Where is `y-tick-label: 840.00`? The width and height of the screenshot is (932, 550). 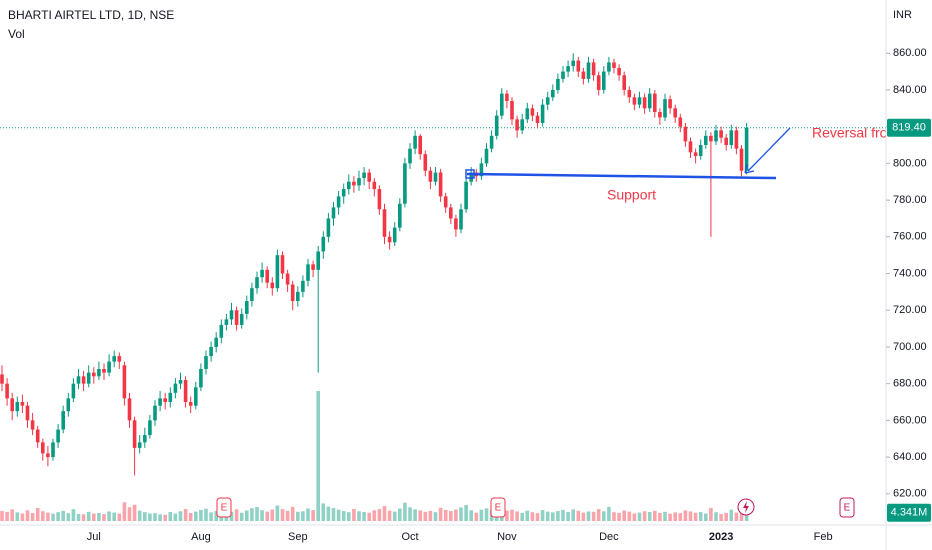 y-tick-label: 840.00 is located at coordinates (910, 90).